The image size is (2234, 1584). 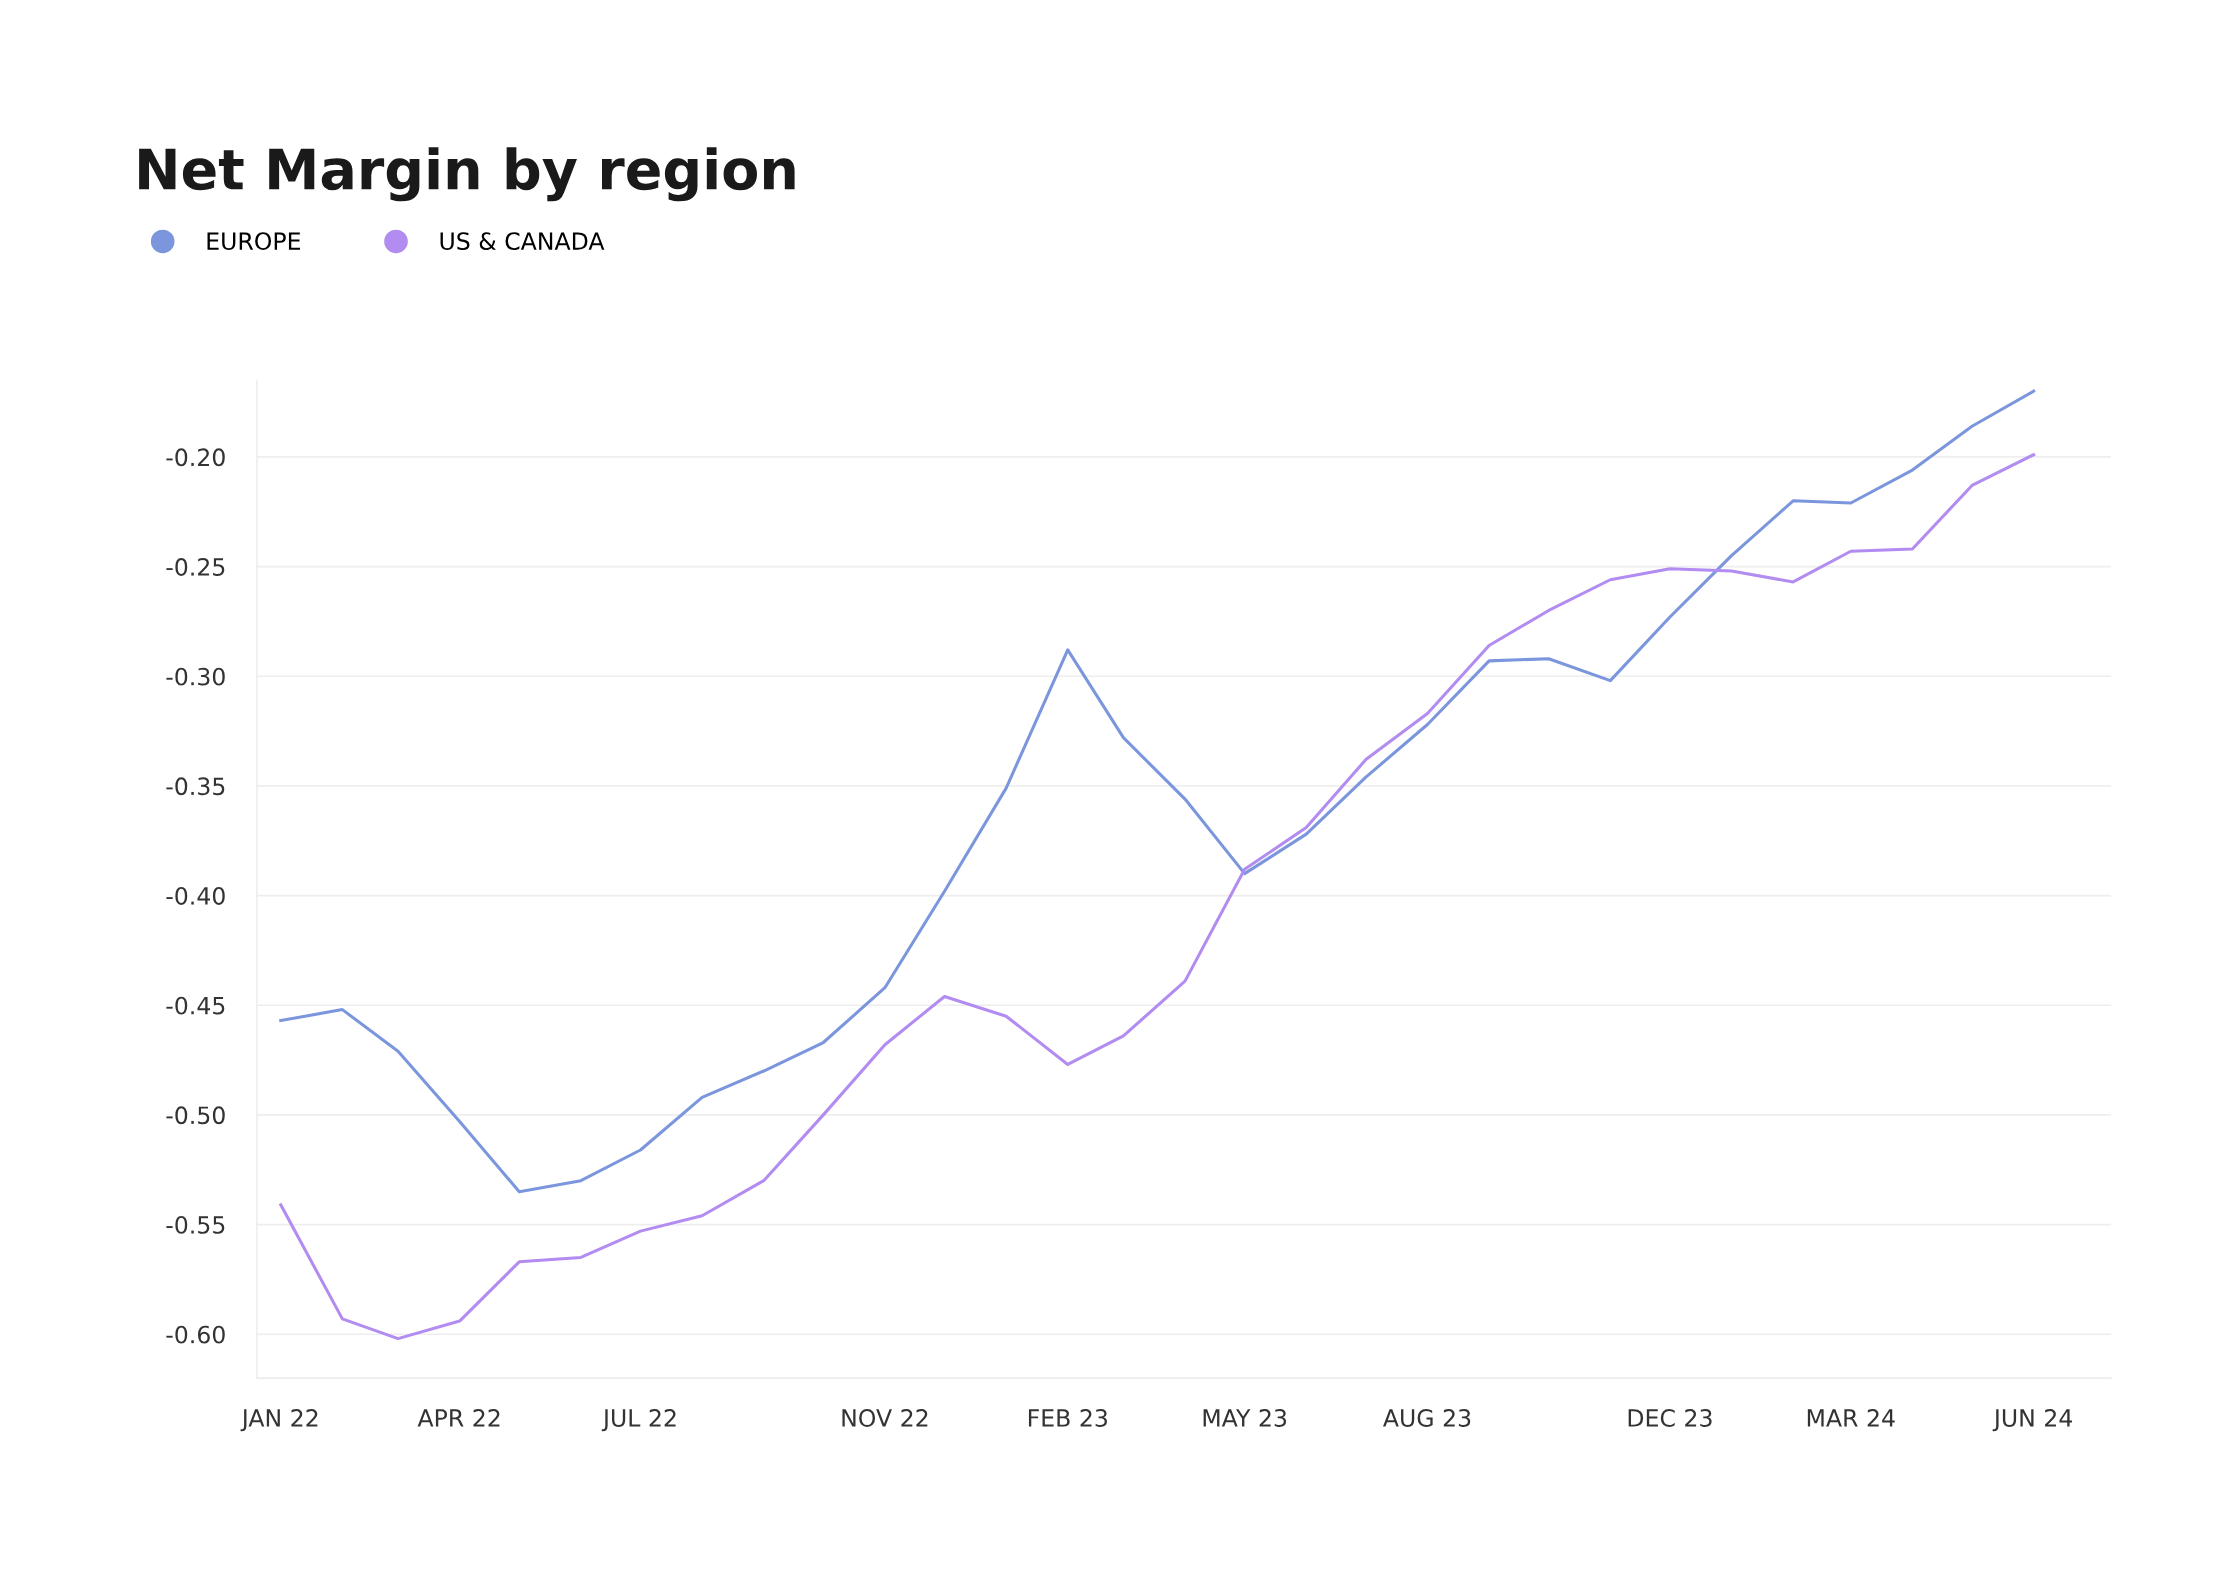 What do you see at coordinates (885, 1418) in the screenshot?
I see `x-tick-label: NOV 22` at bounding box center [885, 1418].